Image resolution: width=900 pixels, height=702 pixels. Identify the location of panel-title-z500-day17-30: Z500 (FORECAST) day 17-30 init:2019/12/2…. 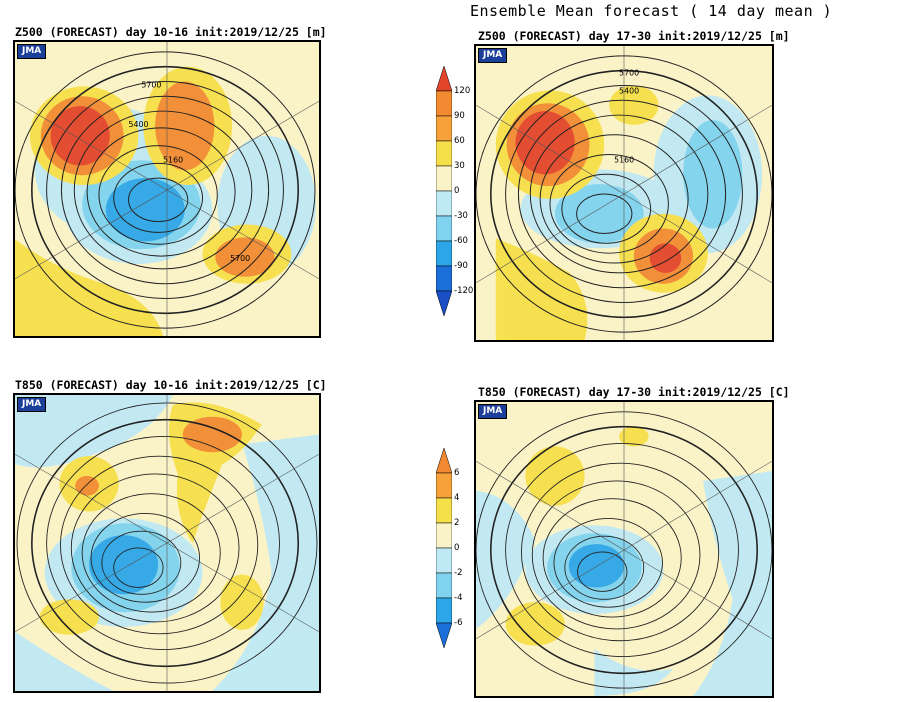
(634, 36).